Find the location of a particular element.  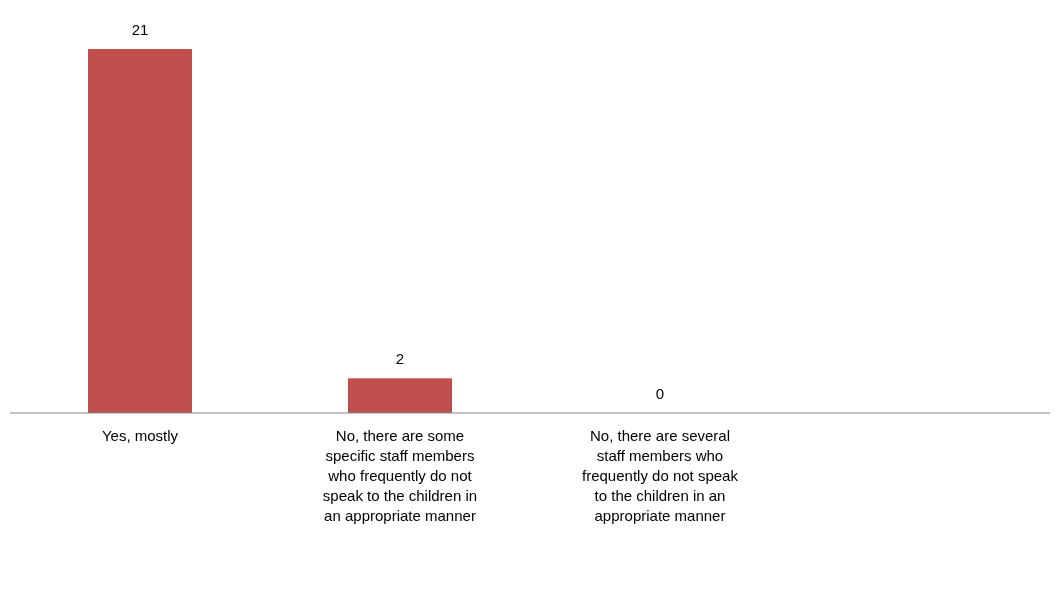

x-tick-label: No, there are several staff members who frequently do not speak to the children in an appropriate manner is located at coordinates (660, 475).